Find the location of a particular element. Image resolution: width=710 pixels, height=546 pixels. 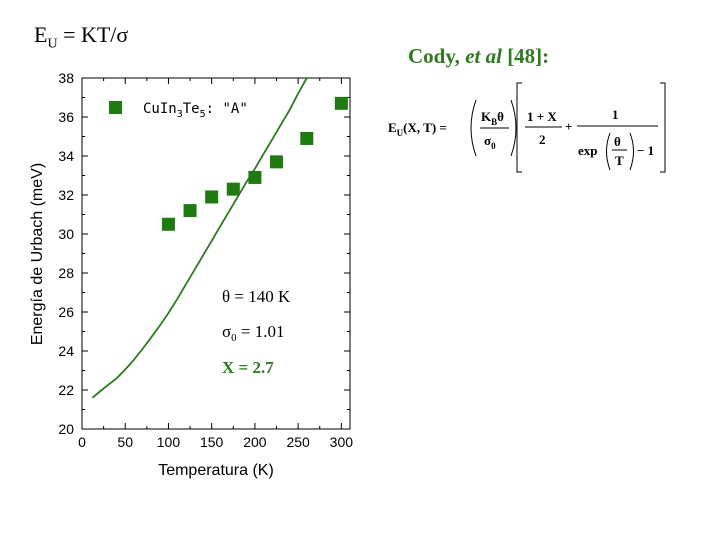

eq-plus: + is located at coordinates (568, 126).